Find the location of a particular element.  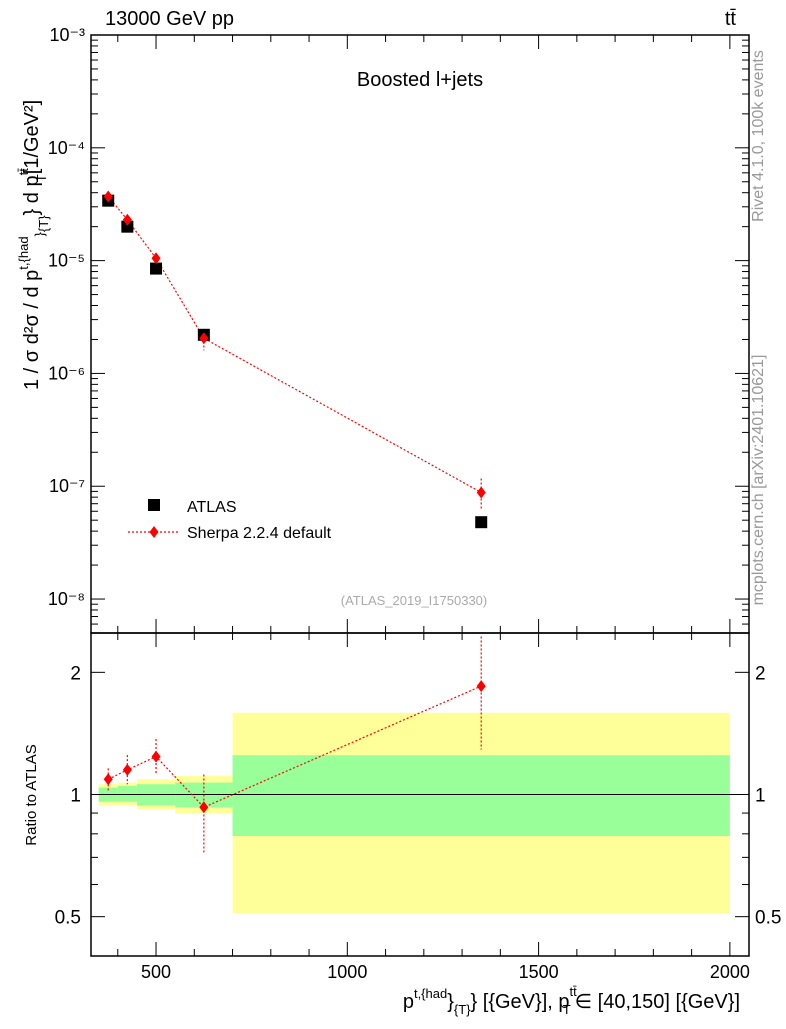

xtick-label-1000: 1000 is located at coordinates (347, 972).